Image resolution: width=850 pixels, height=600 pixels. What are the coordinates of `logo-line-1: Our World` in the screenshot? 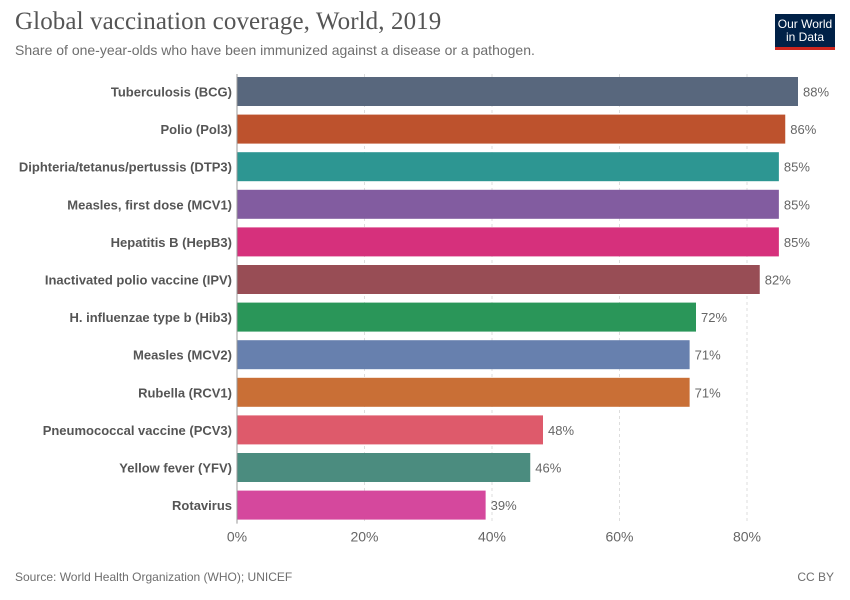 It's located at (805, 24).